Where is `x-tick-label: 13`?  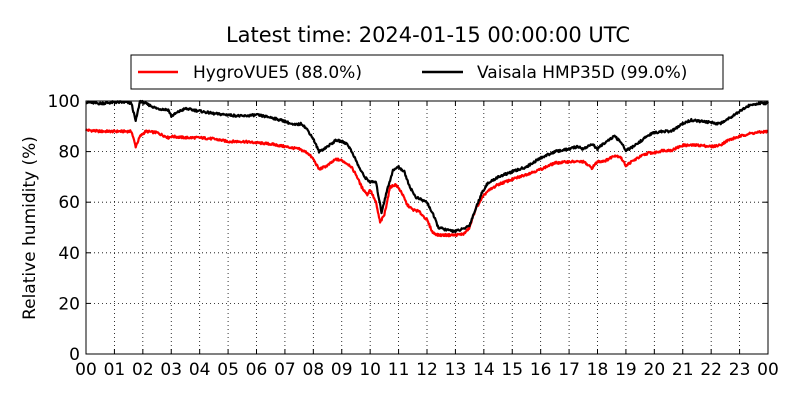 x-tick-label: 13 is located at coordinates (456, 370).